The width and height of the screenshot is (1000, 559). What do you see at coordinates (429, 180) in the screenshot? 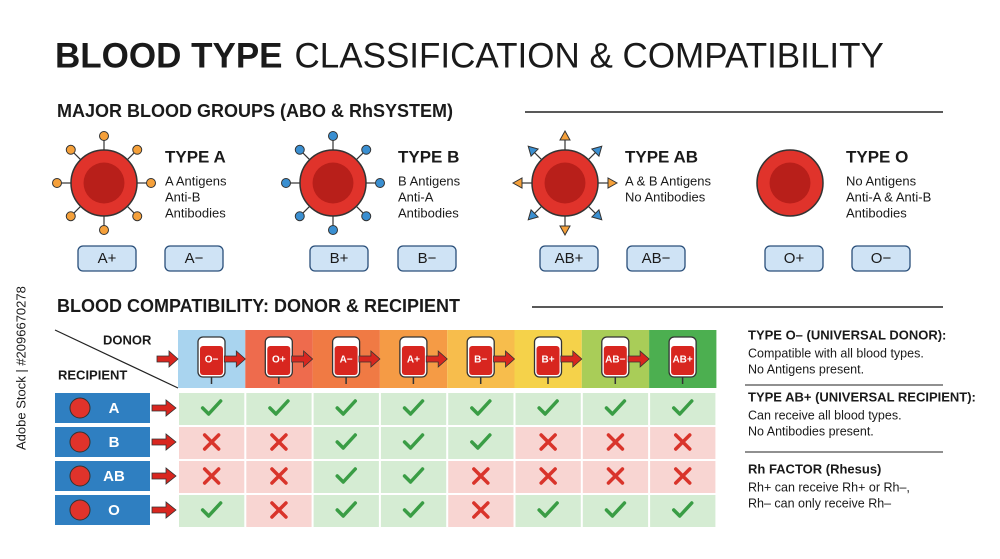
I see `type-desc: B Antigens` at bounding box center [429, 180].